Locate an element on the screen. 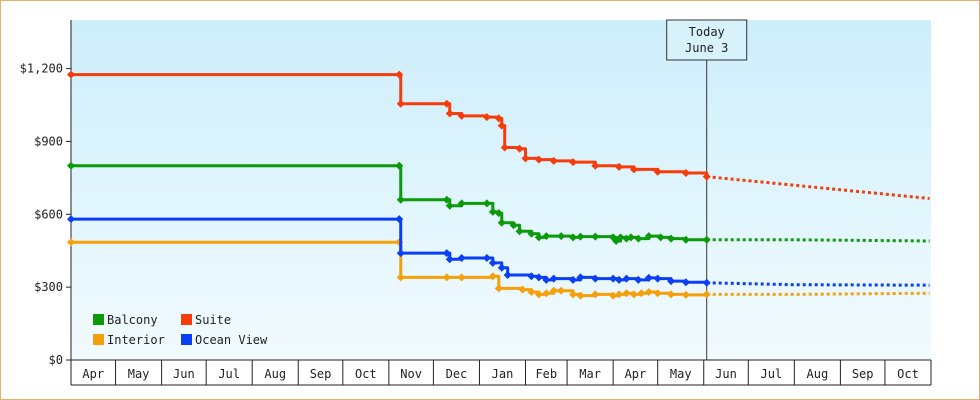 The width and height of the screenshot is (980, 400). x-tick-label: Nov is located at coordinates (411, 374).